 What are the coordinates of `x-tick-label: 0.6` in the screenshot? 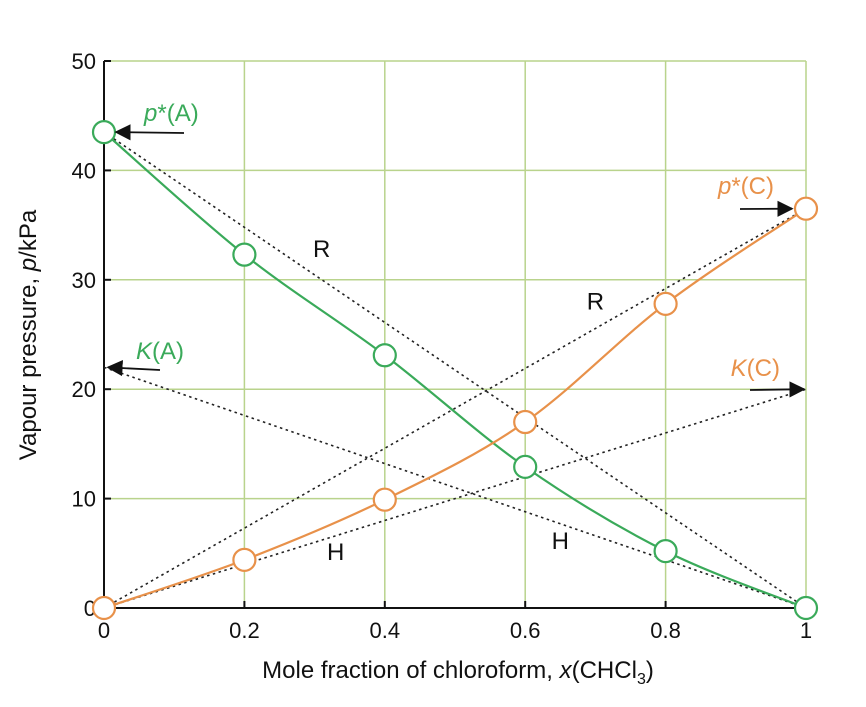 It's located at (525, 630).